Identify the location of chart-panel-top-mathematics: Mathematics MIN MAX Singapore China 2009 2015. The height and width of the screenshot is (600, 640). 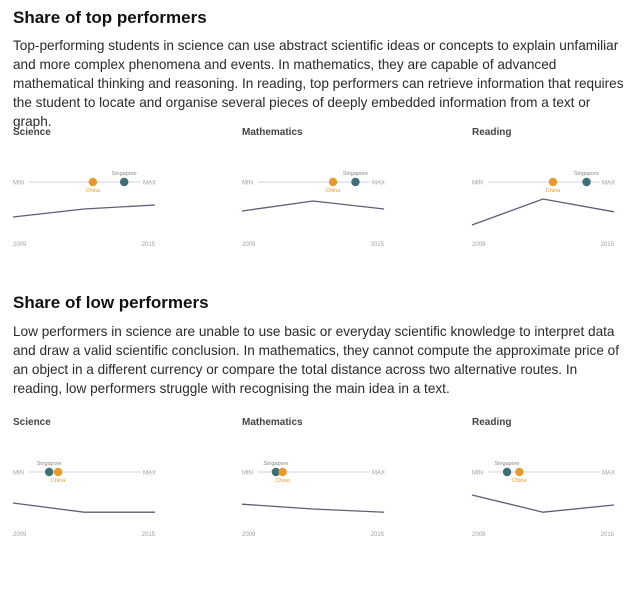
(331, 207).